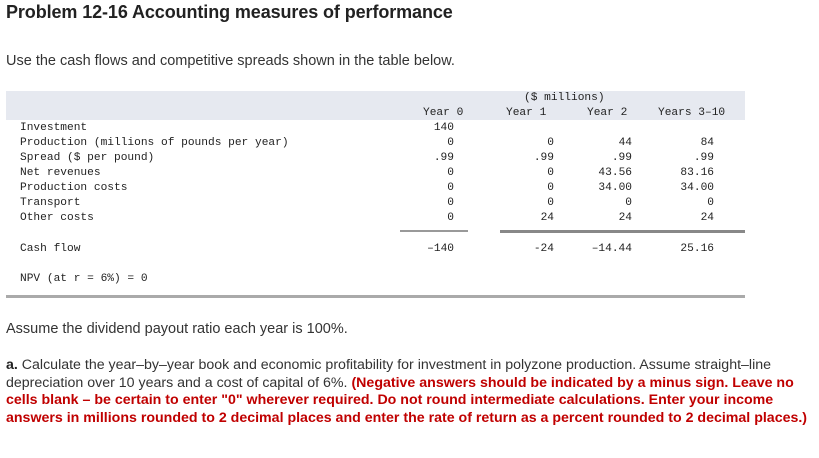  I want to click on row-label-transport: Transport, so click(50, 203).